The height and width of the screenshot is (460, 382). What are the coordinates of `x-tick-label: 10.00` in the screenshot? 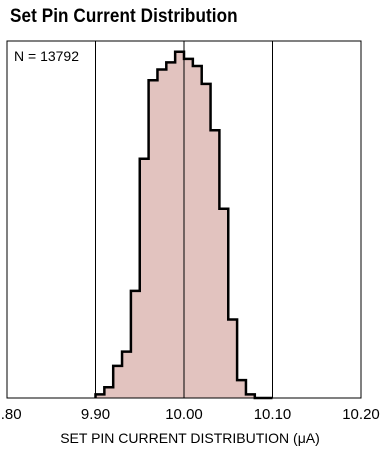 It's located at (184, 414).